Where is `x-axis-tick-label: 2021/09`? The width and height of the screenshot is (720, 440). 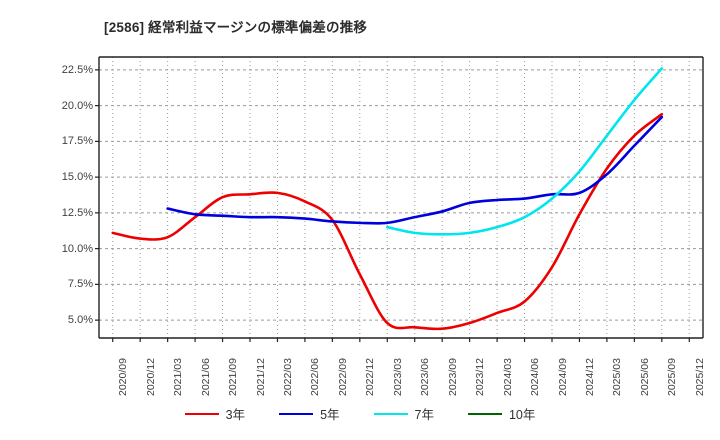
x-axis-tick-label: 2021/09 is located at coordinates (233, 377).